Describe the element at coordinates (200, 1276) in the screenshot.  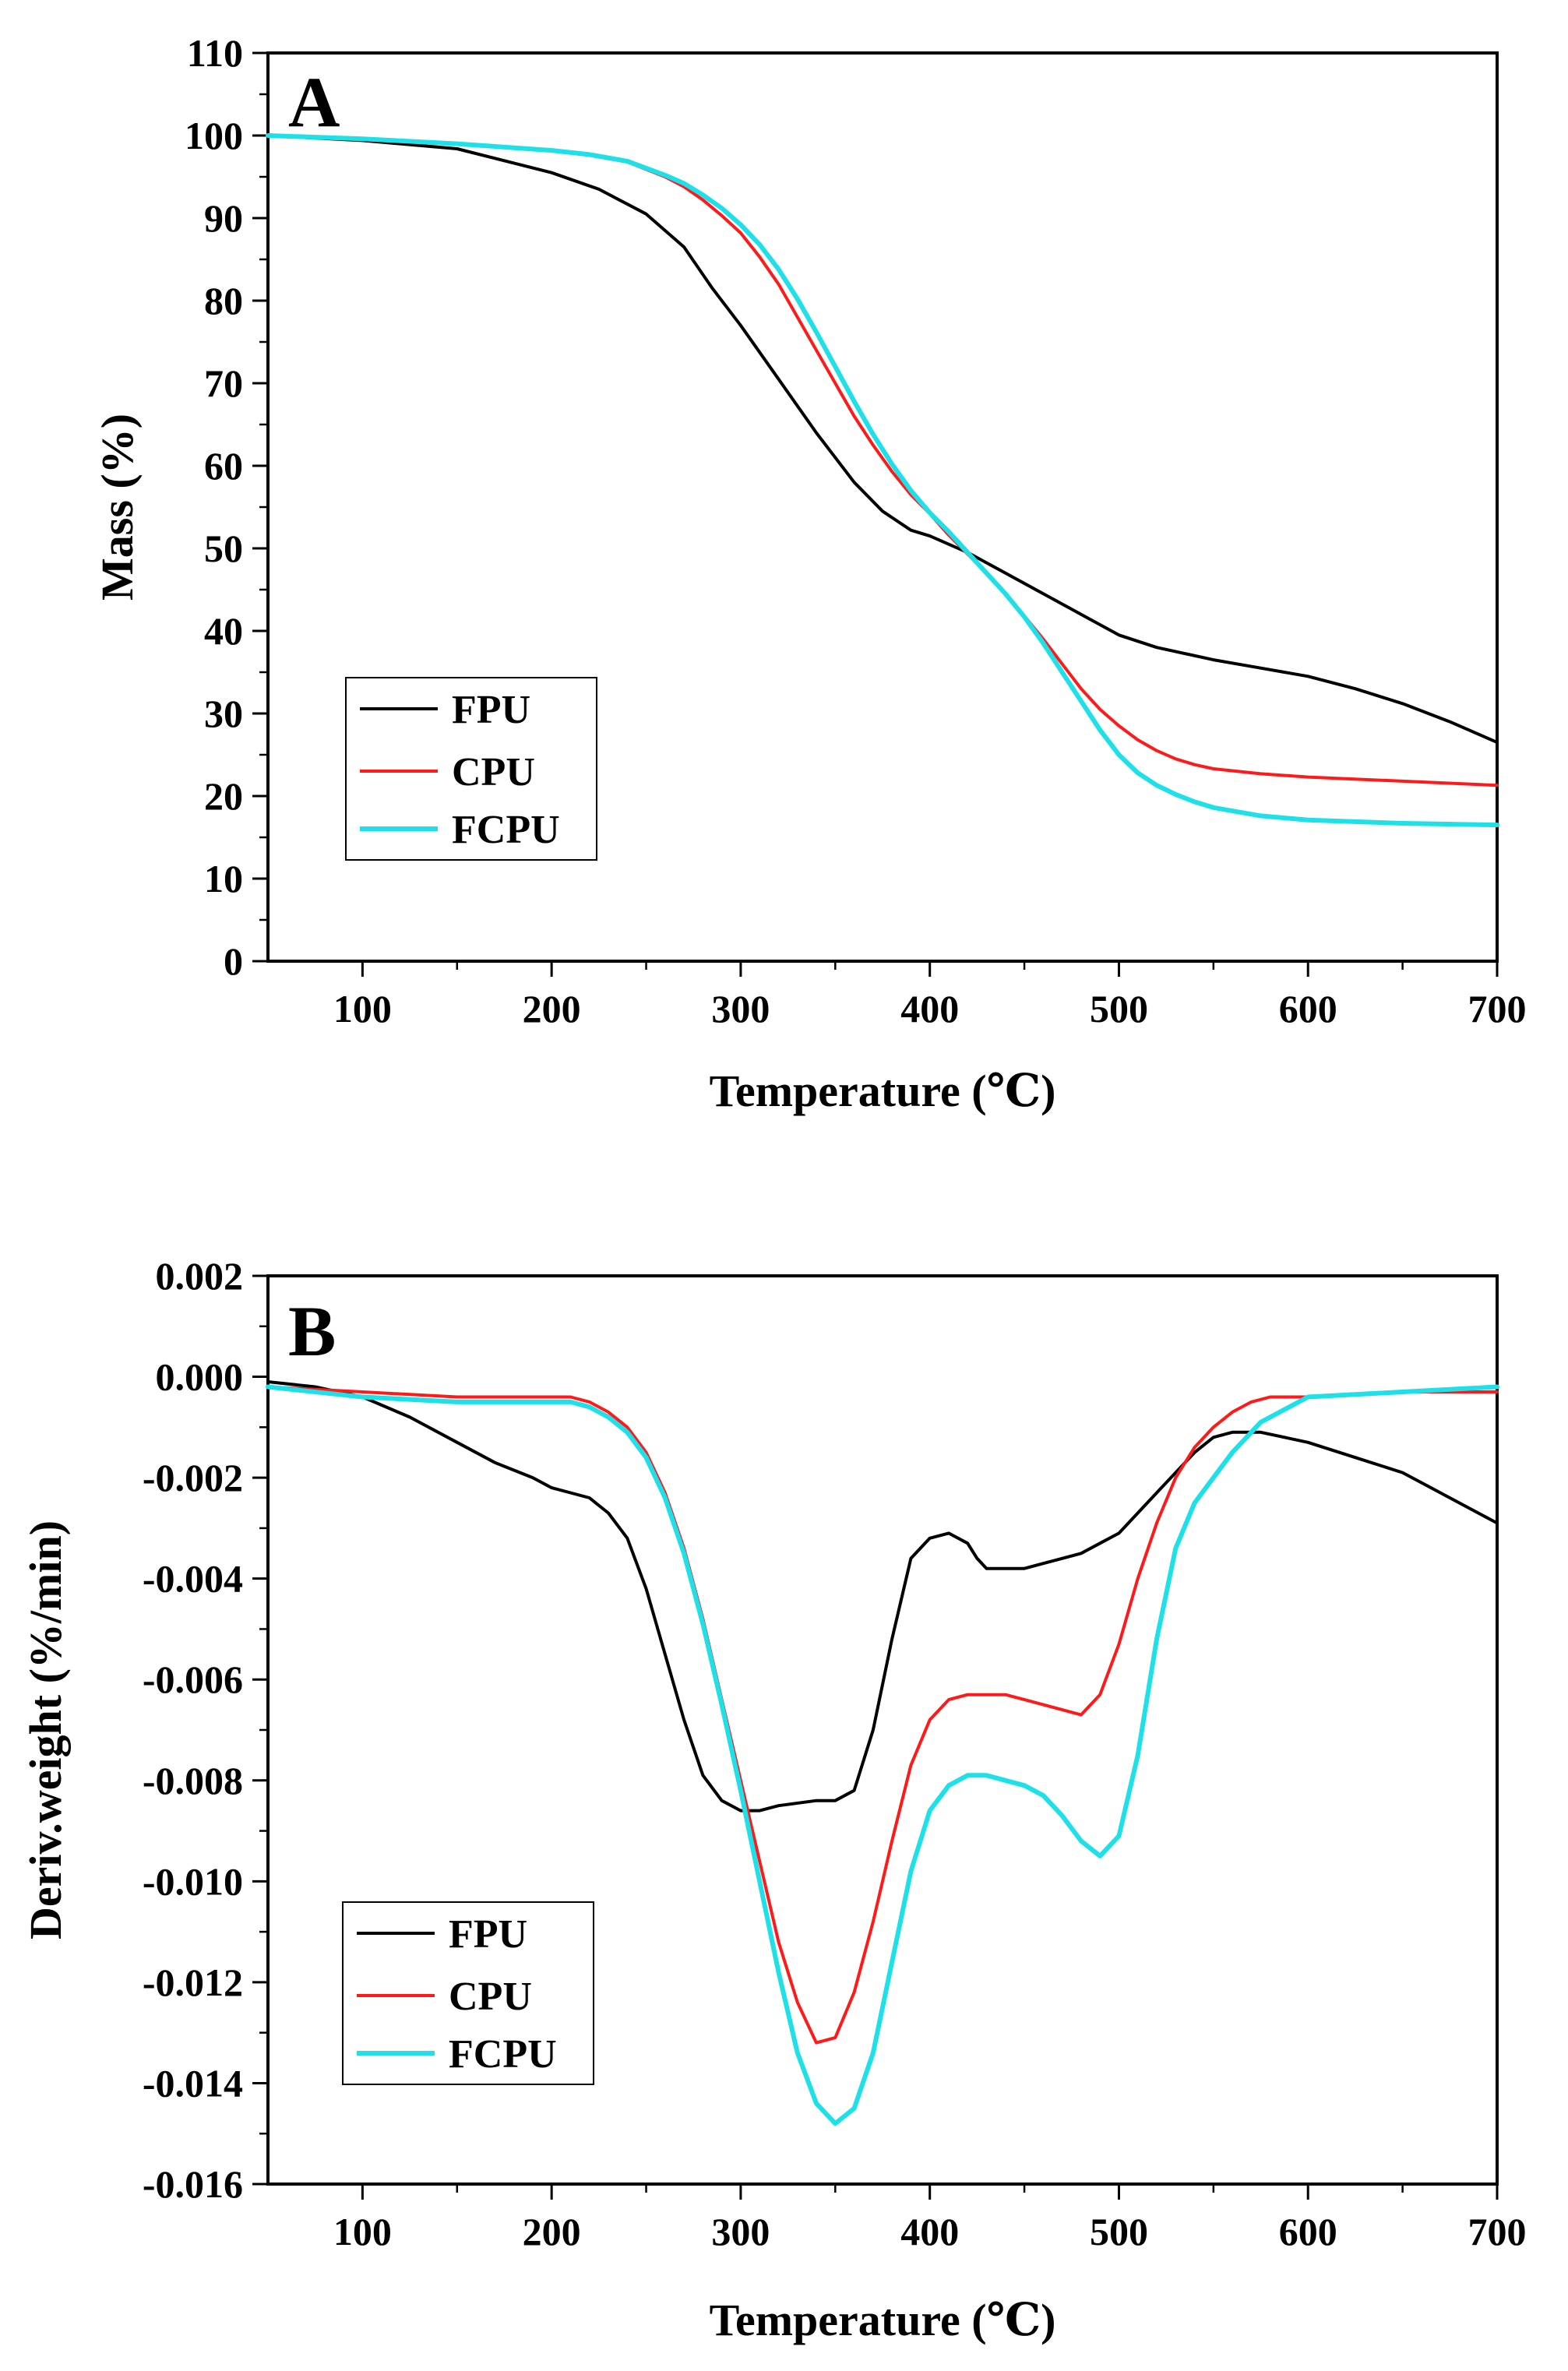
I see `y-tick-label: 0.002` at that location.